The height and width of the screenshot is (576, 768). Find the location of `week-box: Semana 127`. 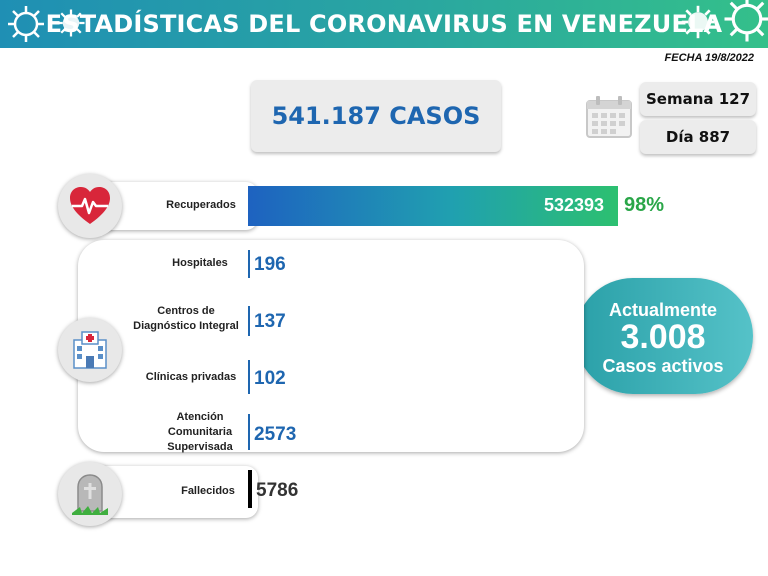

week-box: Semana 127 is located at coordinates (698, 99).